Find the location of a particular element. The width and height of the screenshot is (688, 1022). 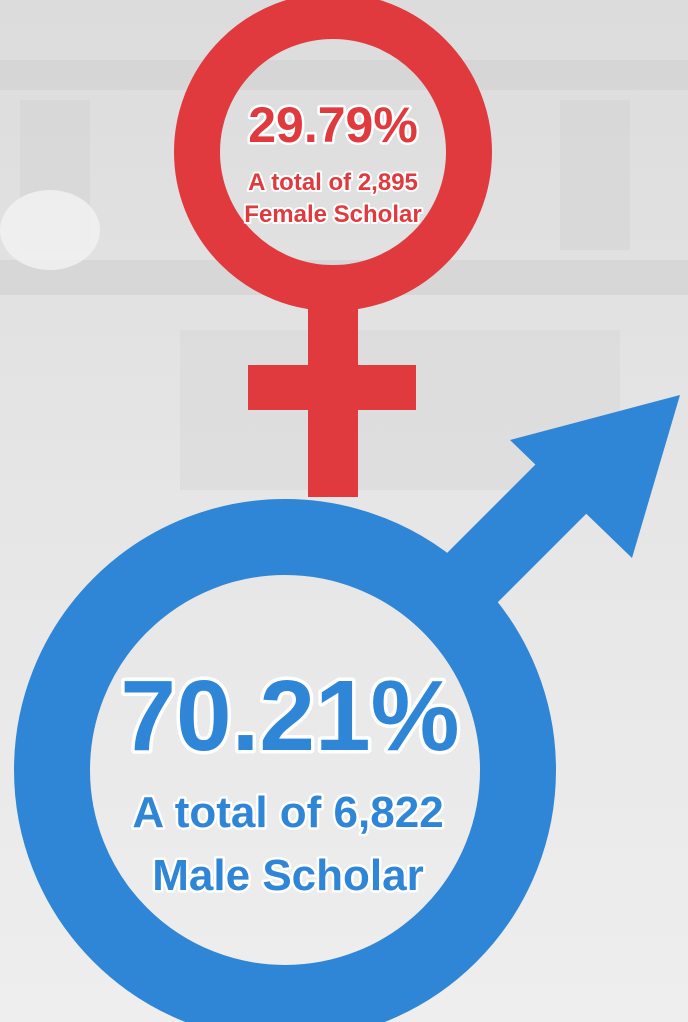

male-label: Male Scholar is located at coordinates (287, 875).